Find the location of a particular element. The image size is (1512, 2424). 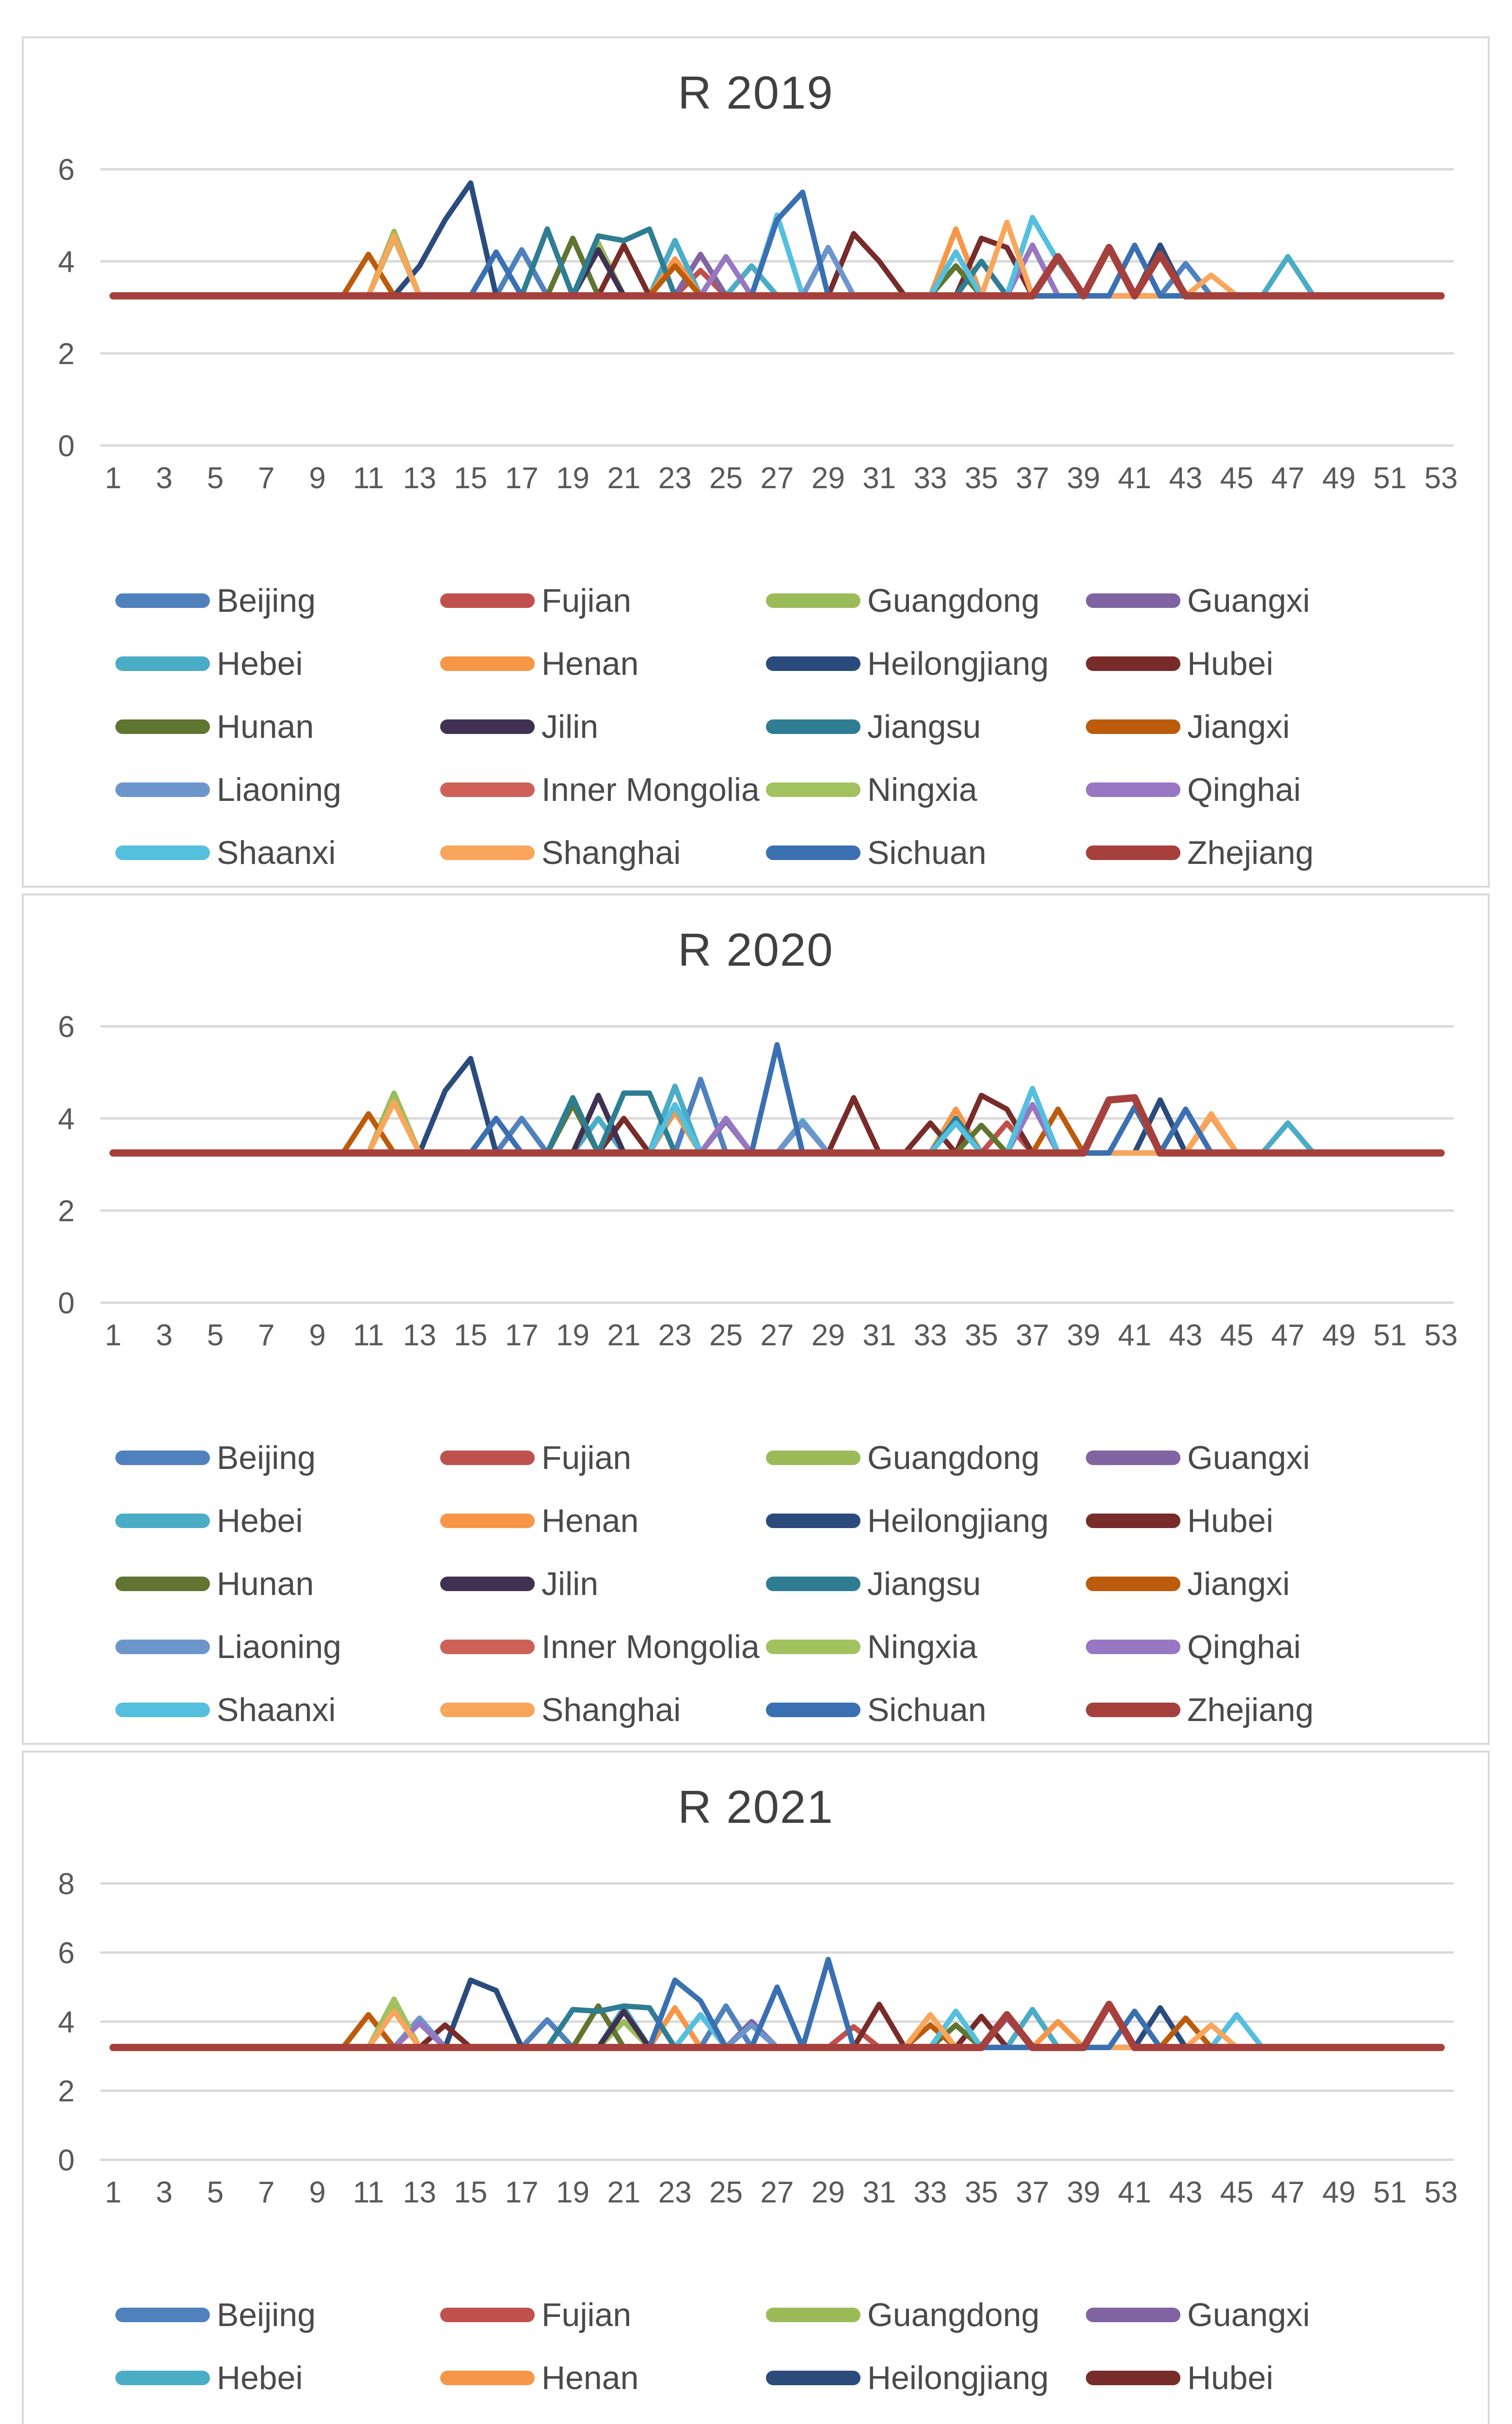

series-line-hebei is located at coordinates (777, 268).